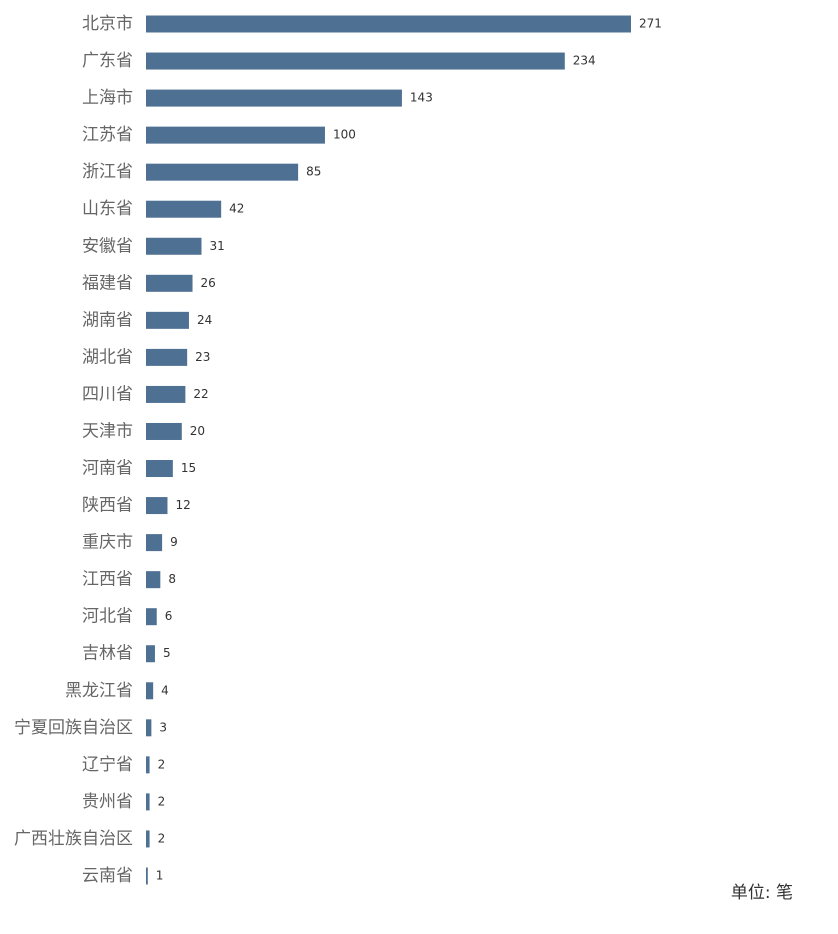  Describe the element at coordinates (107, 580) in the screenshot. I see `category-label: 江西省` at that location.